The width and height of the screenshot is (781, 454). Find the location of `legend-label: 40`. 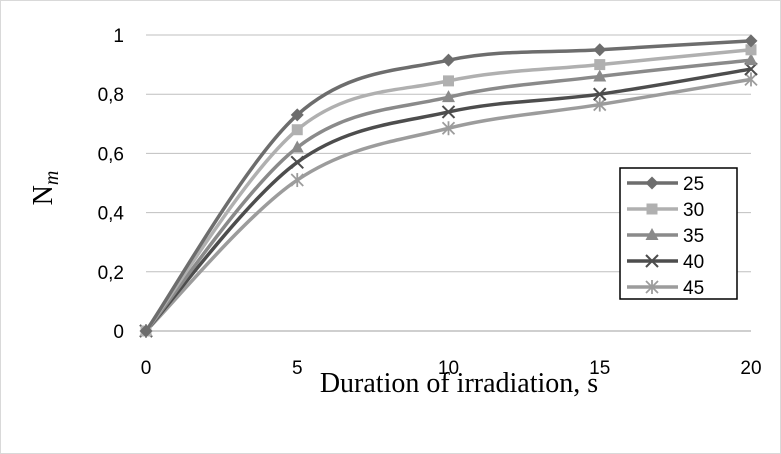

legend-label: 40 is located at coordinates (693, 262).